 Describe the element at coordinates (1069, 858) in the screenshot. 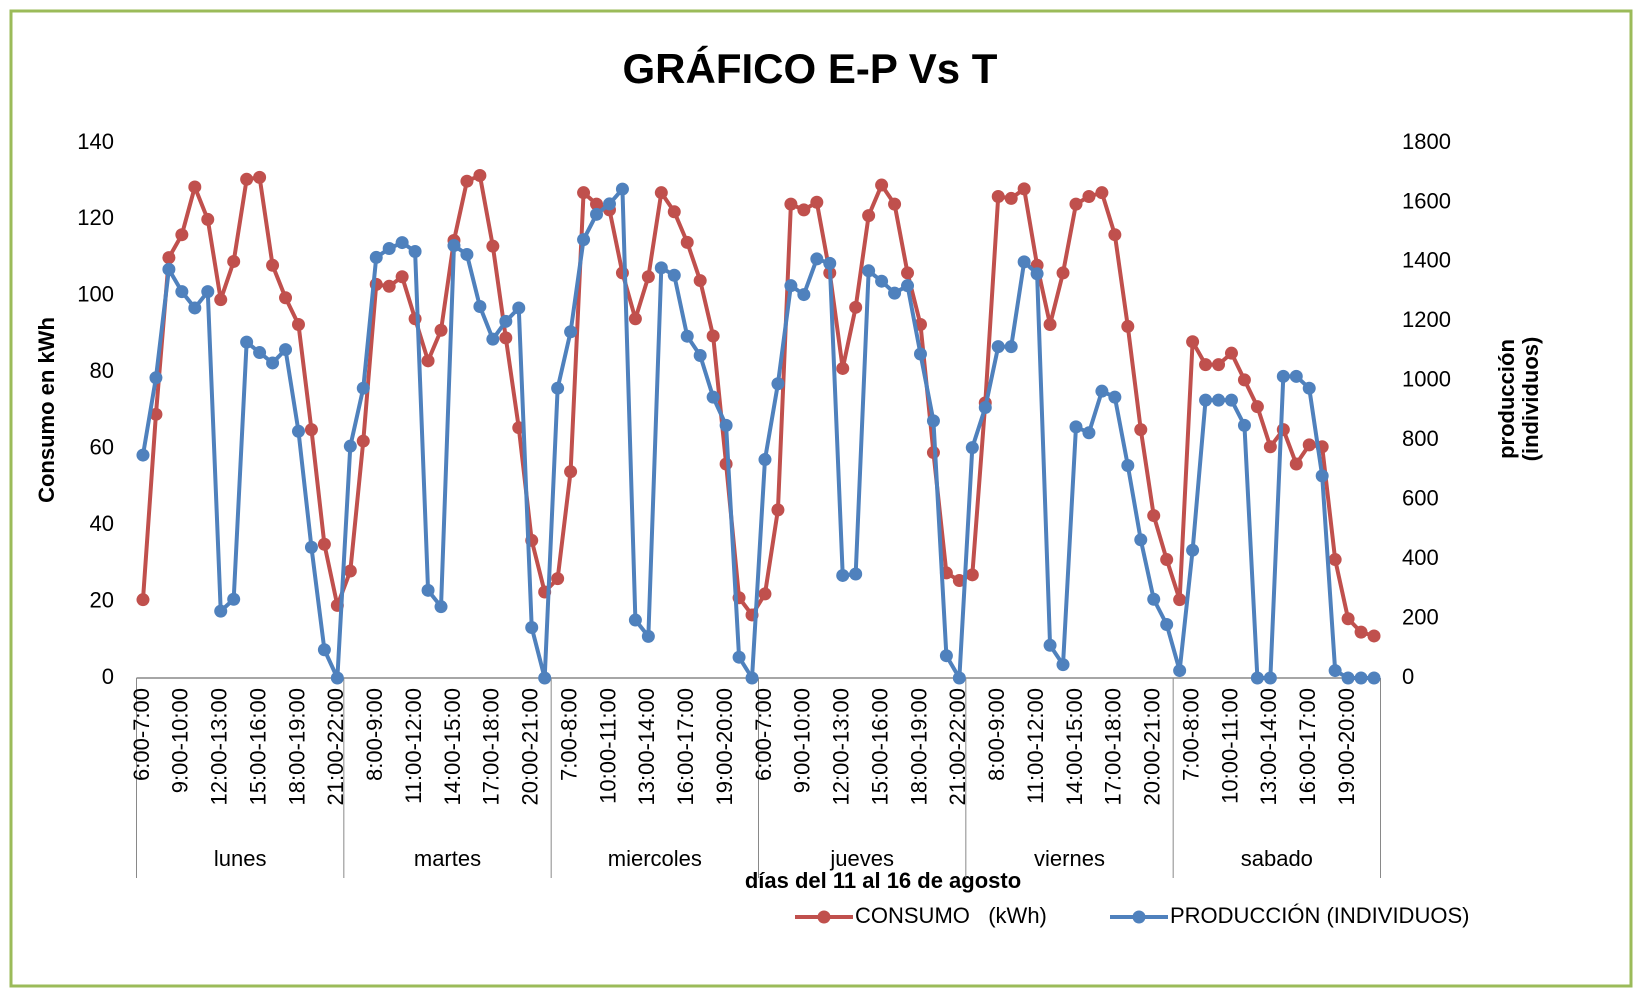

I see `group-label: viernes` at that location.